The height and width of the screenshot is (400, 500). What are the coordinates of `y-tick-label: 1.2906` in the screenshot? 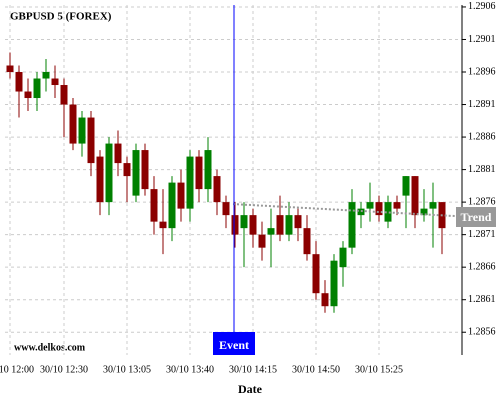 It's located at (482, 6).